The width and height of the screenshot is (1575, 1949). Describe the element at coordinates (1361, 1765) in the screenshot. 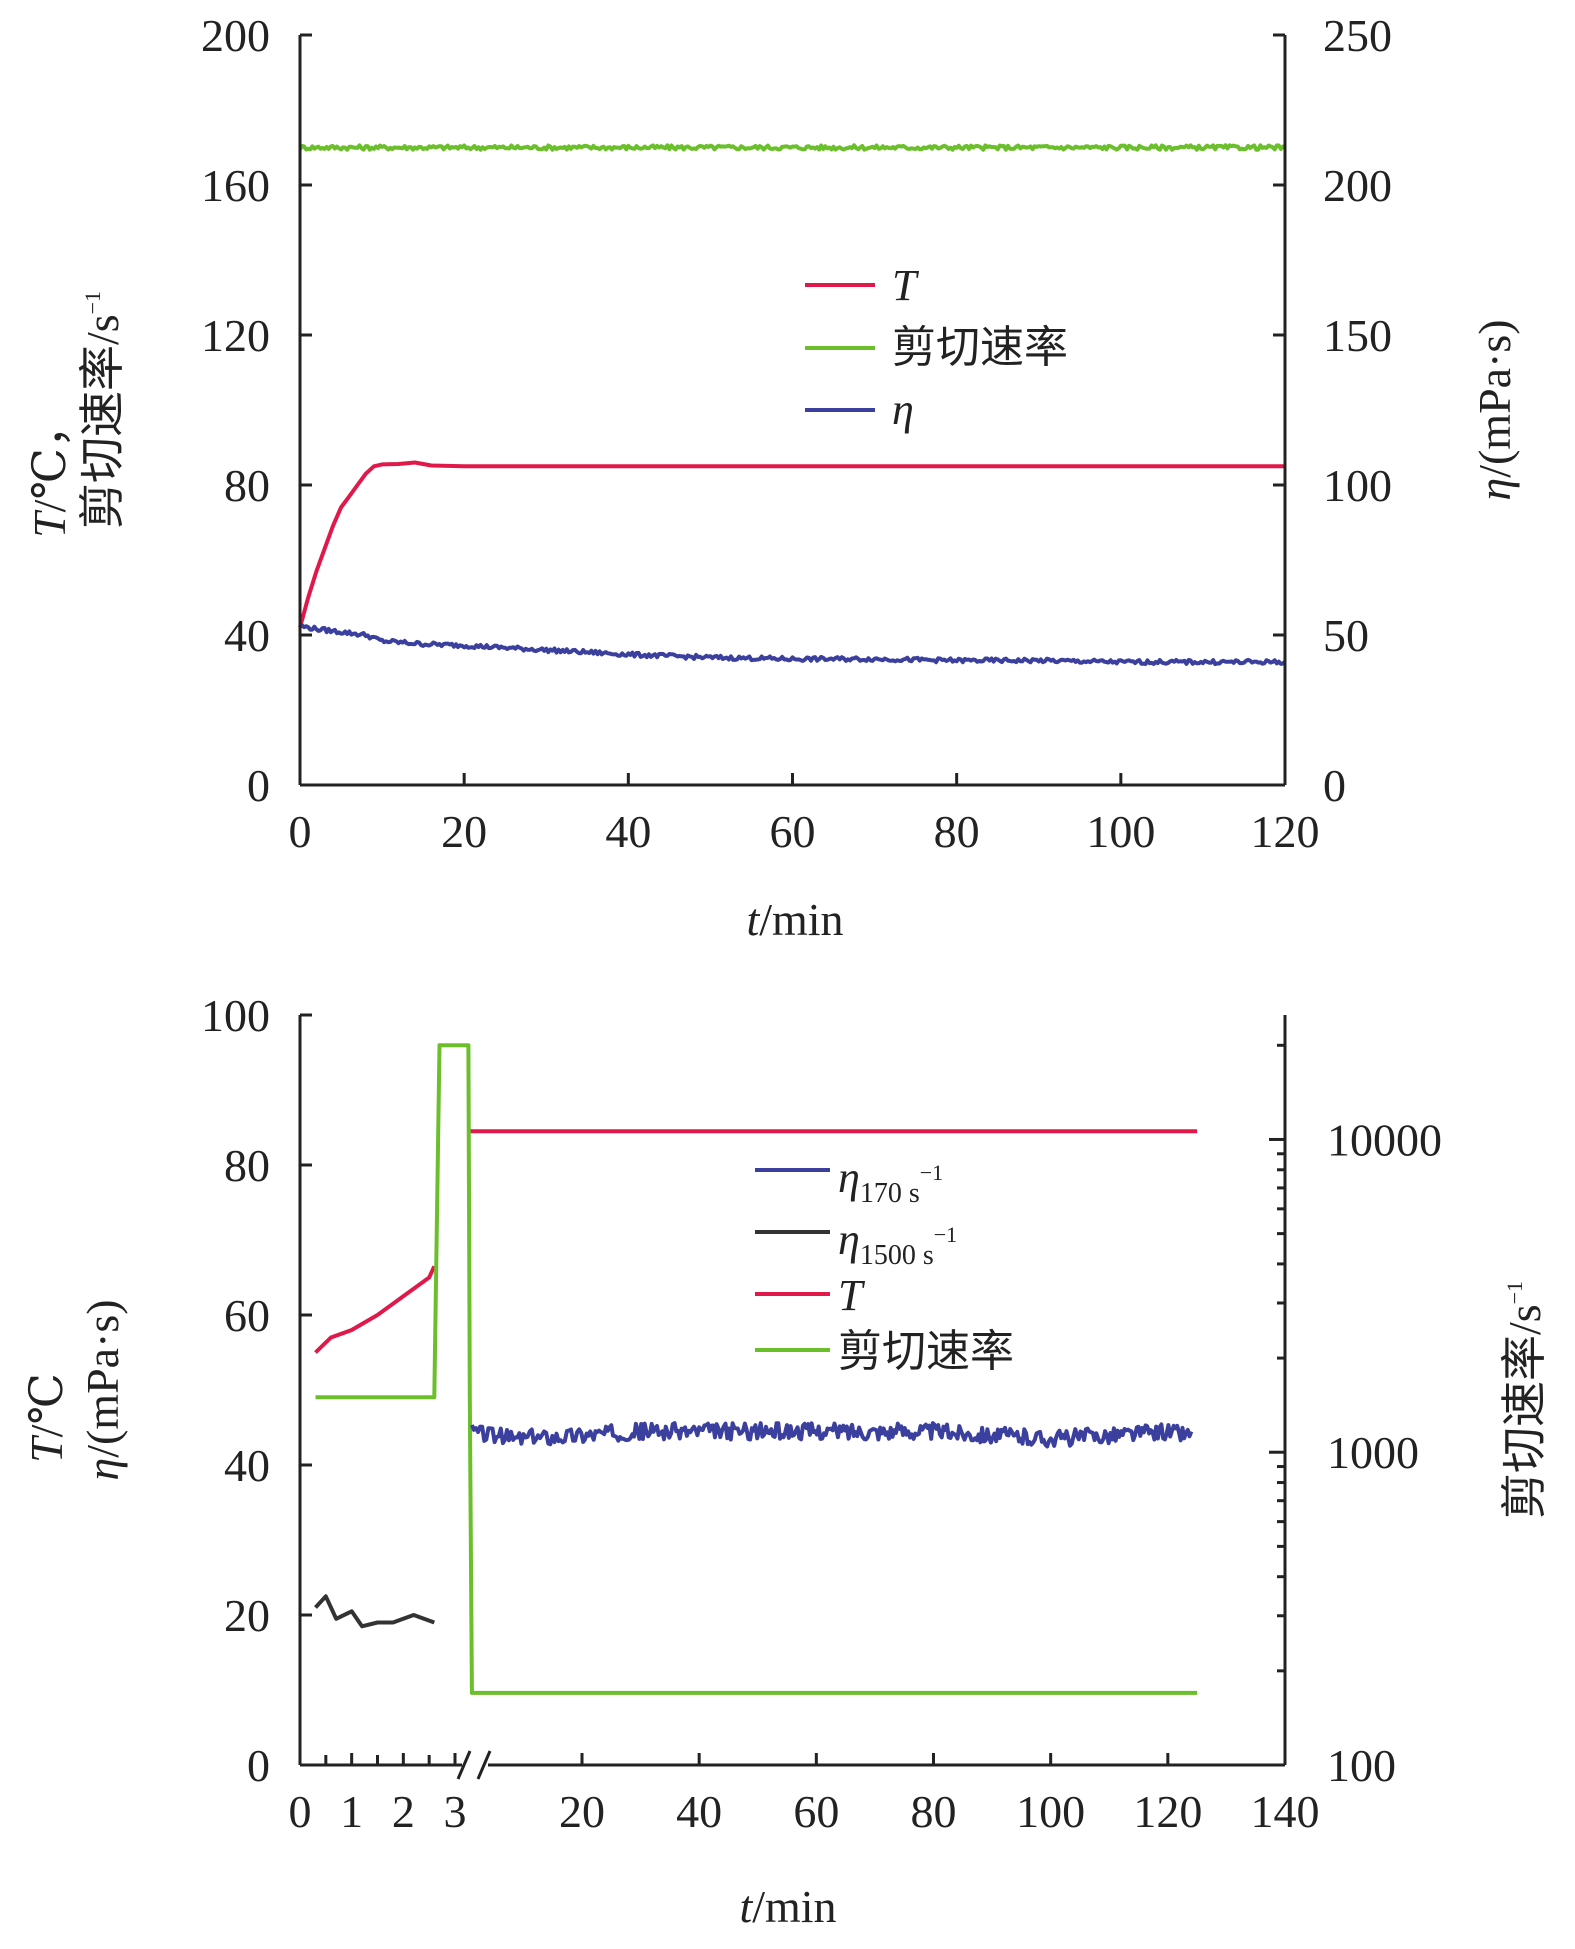

I see `bottom-y-right-tick-label: 100` at that location.